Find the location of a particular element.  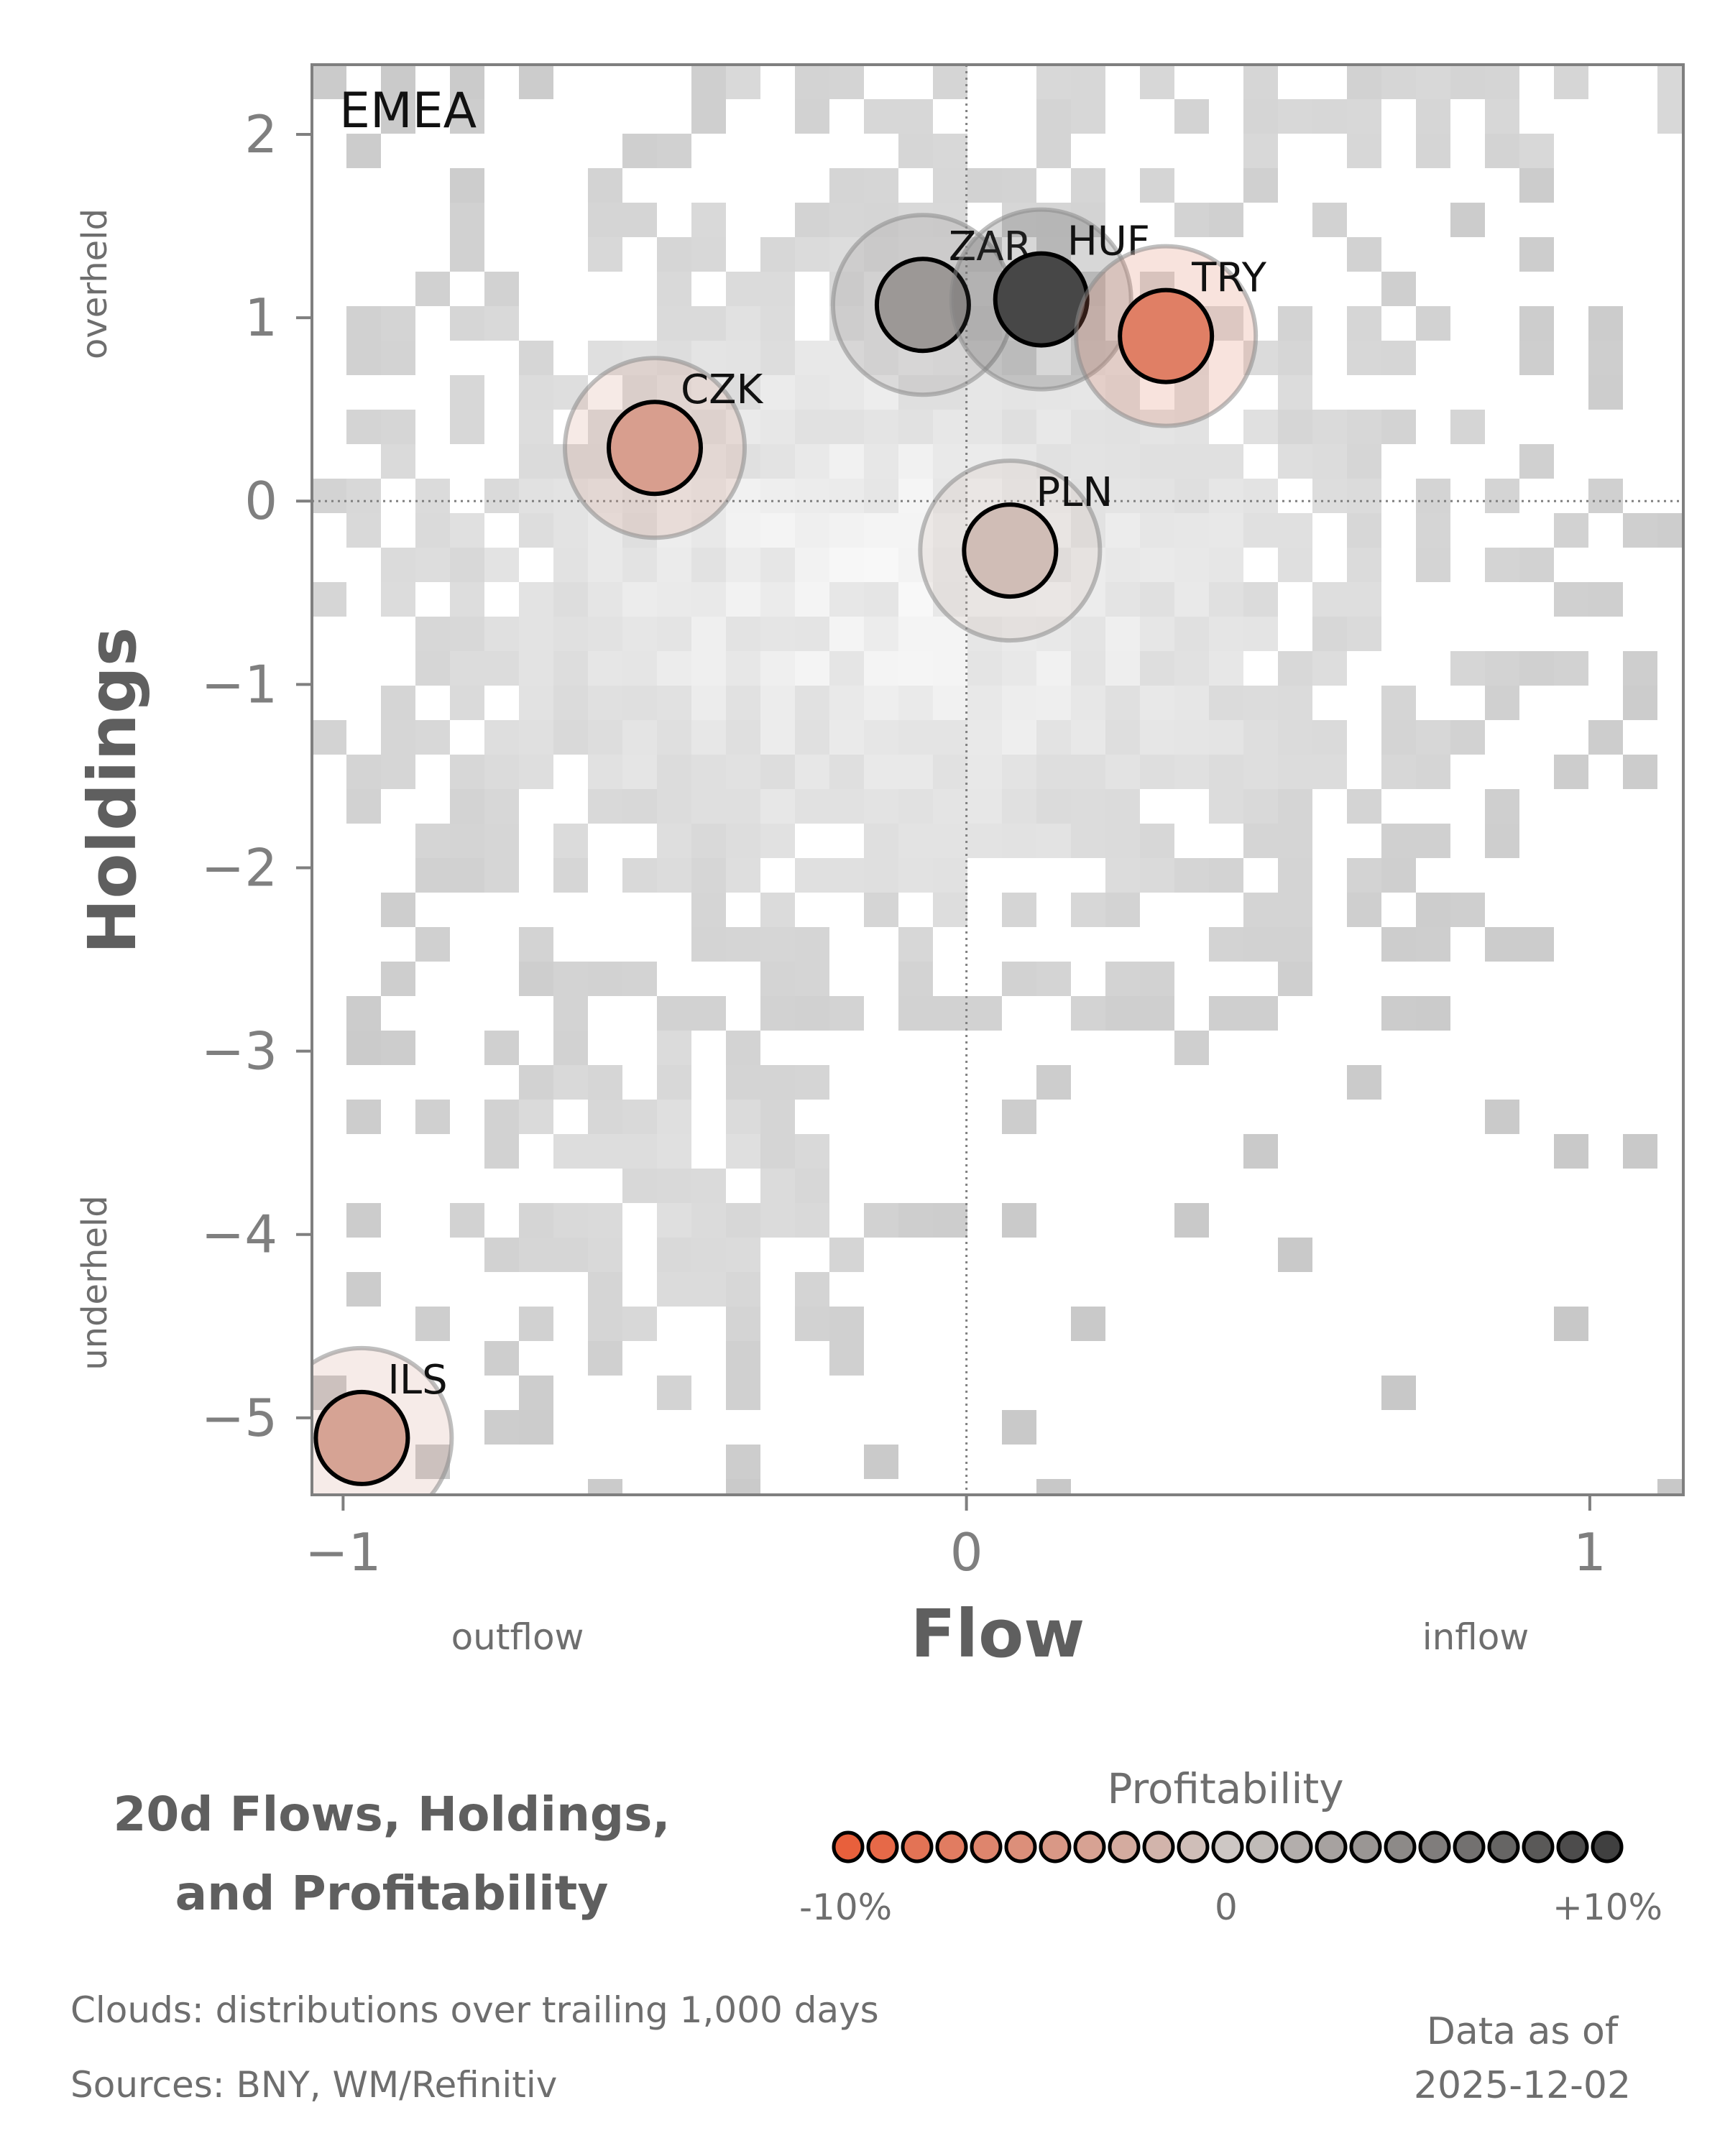

y-tick-label: 0 is located at coordinates (260, 501).